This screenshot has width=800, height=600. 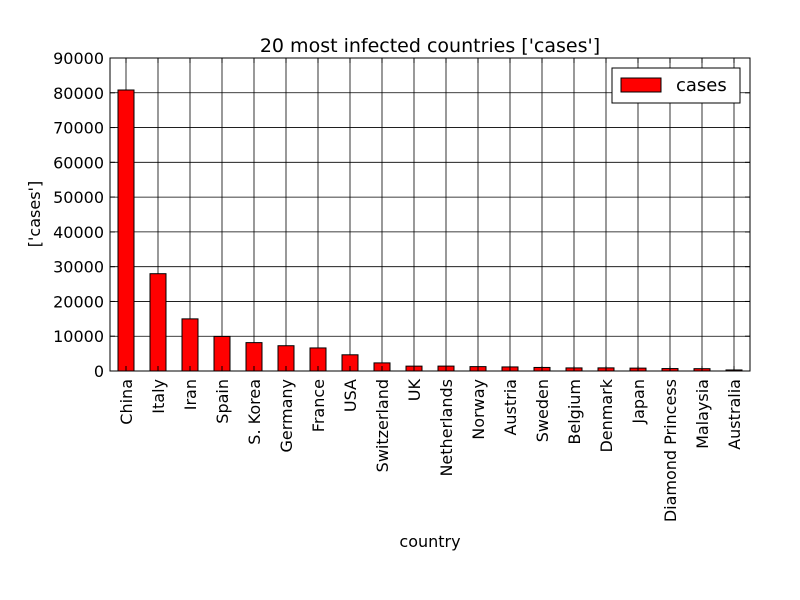 What do you see at coordinates (190, 394) in the screenshot?
I see `x-tick-label: Iran` at bounding box center [190, 394].